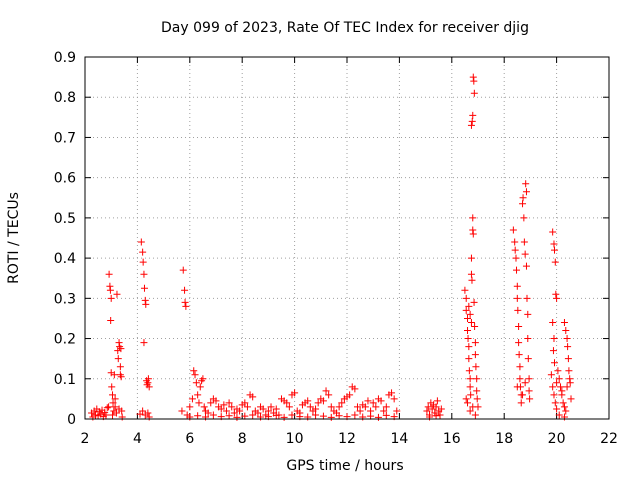 This screenshot has width=640, height=480. I want to click on x-tick-label: 10, so click(295, 439).